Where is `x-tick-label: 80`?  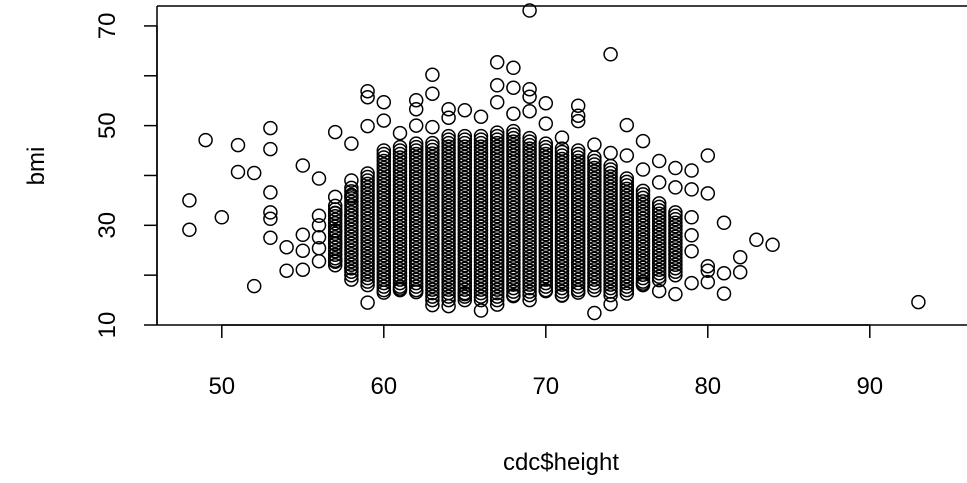
x-tick-label: 80 is located at coordinates (707, 386).